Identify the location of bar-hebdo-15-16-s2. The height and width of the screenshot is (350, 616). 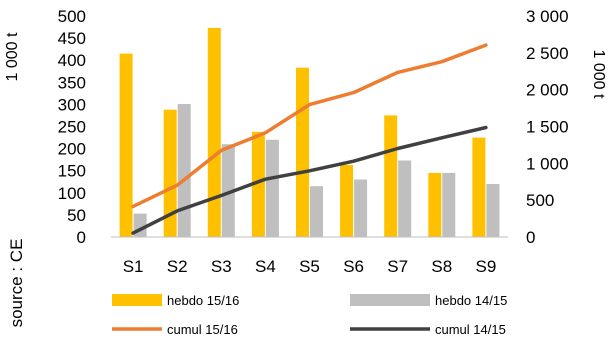
(170, 173).